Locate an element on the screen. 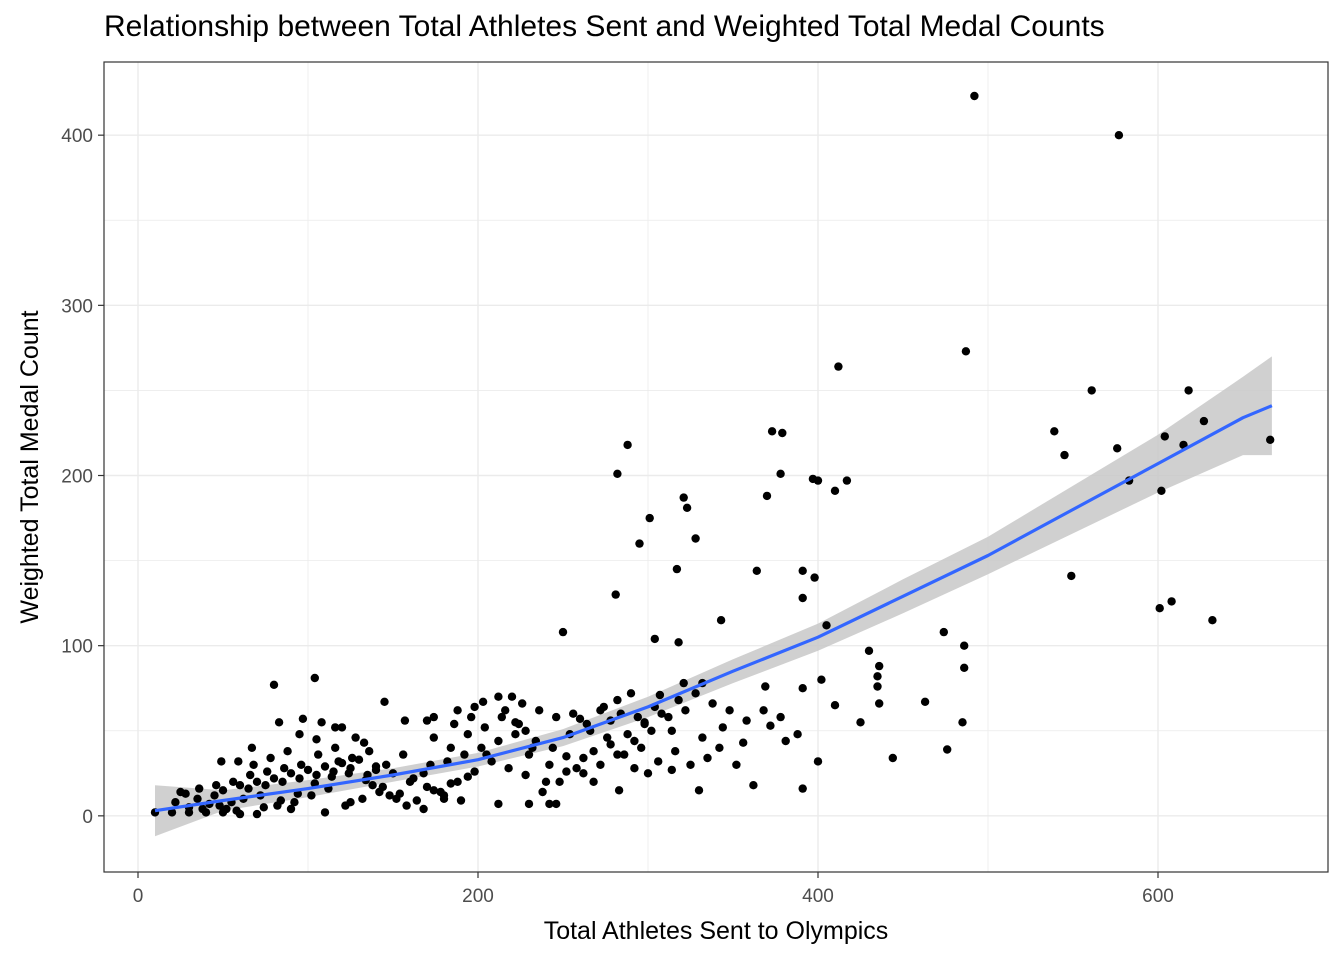 This screenshot has width=1344, height=960. y-tick-label: 0 is located at coordinates (87, 817).